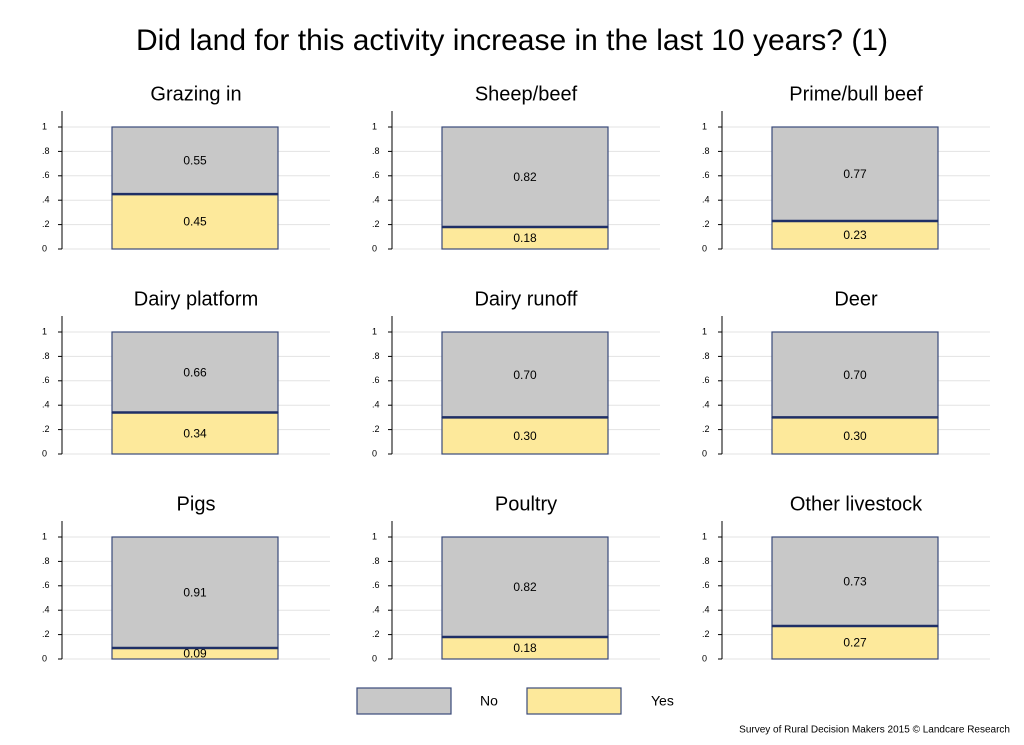 Image resolution: width=1024 pixels, height=745 pixels. Describe the element at coordinates (526, 504) in the screenshot. I see `panel-title: Poultry` at that location.